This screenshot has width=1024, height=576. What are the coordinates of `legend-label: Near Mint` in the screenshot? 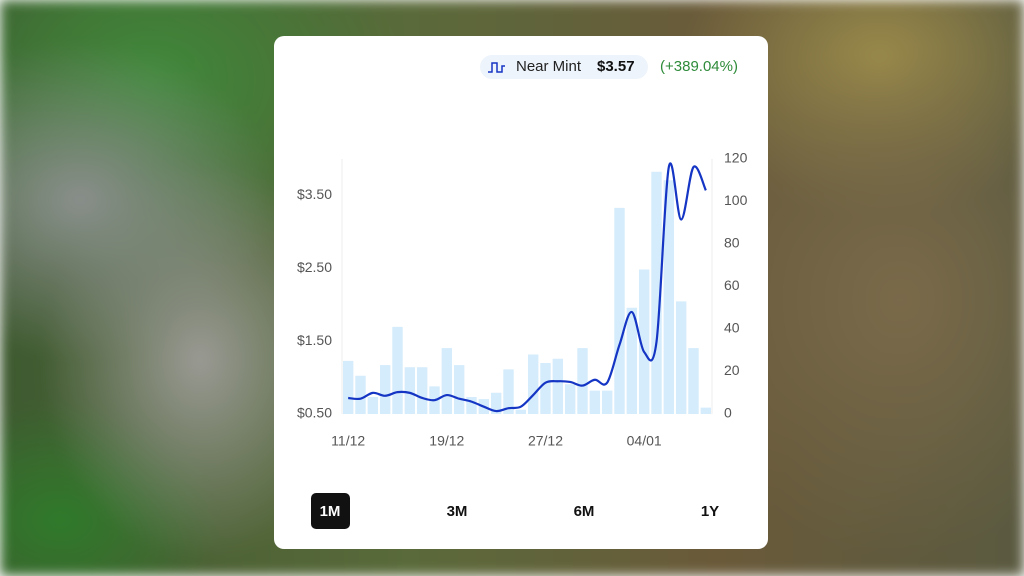 It's located at (549, 66).